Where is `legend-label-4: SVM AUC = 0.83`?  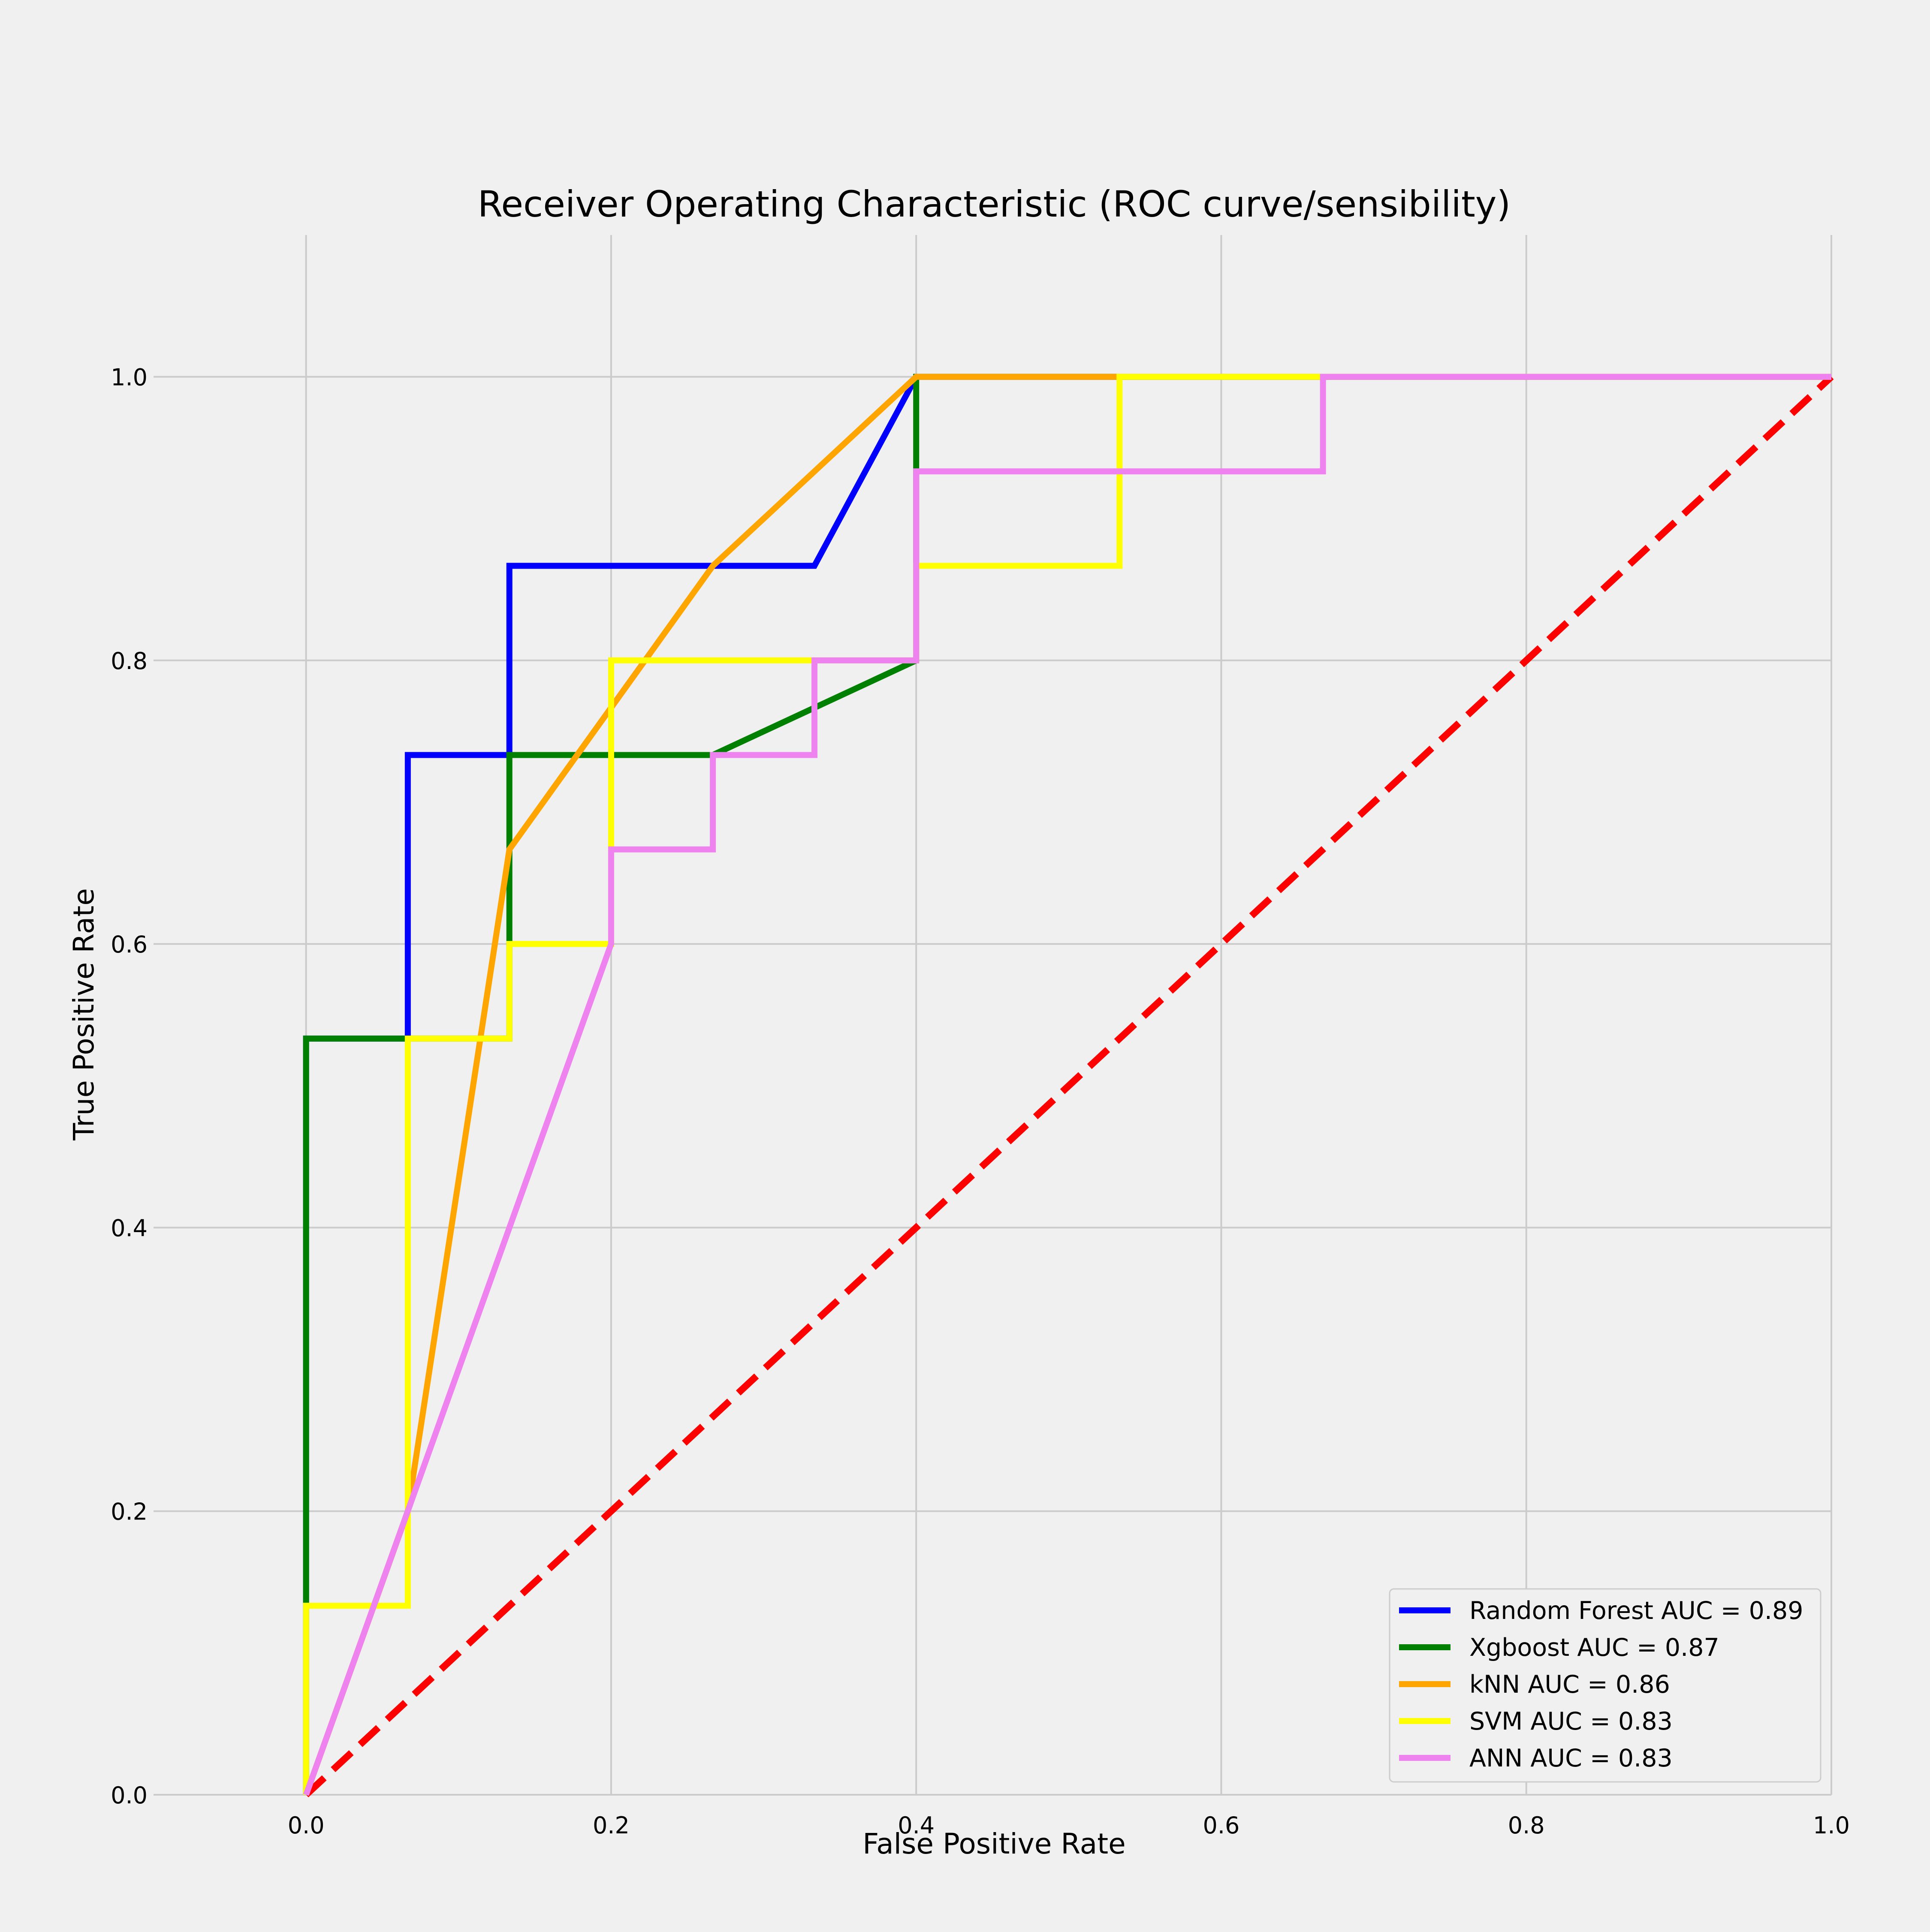 legend-label-4: SVM AUC = 0.83 is located at coordinates (1571, 1722).